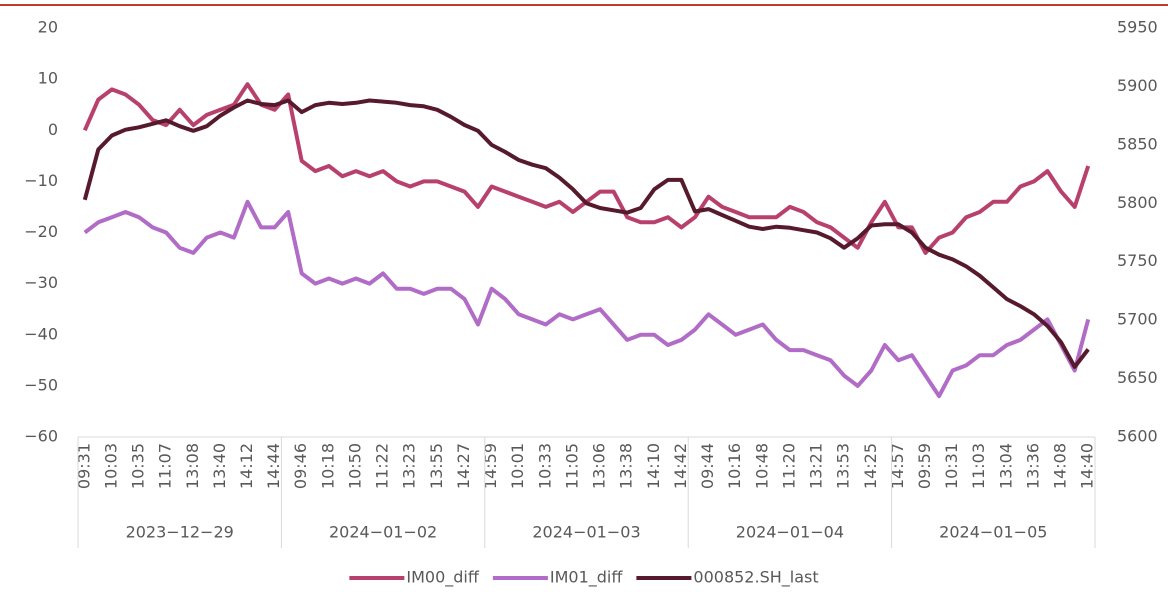  I want to click on y2-tick-label: 5700, so click(1137, 319).